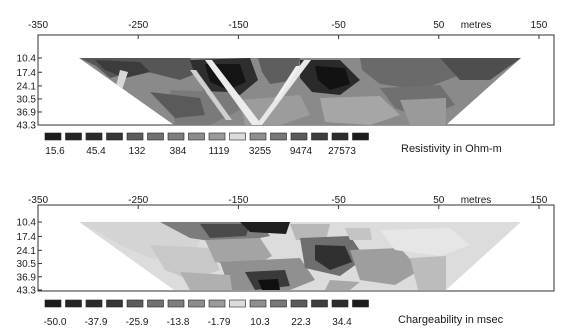 This screenshot has width=564, height=333. I want to click on color-scale-tick-label: 22.3, so click(301, 322).